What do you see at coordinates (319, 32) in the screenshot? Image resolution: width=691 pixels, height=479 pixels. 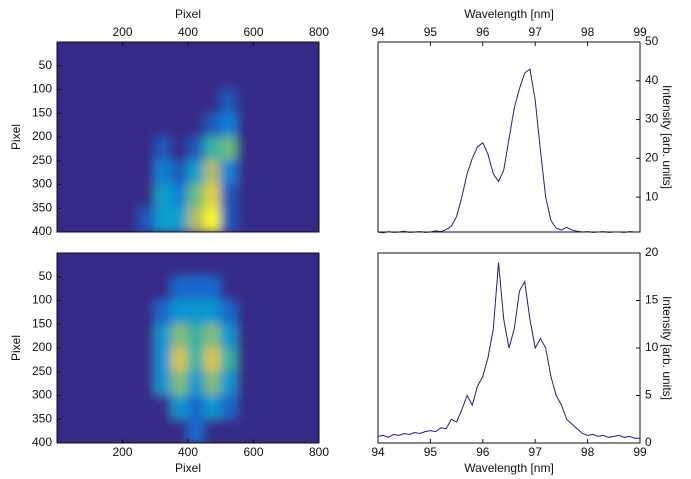 I see `x-tick-label: 800` at bounding box center [319, 32].